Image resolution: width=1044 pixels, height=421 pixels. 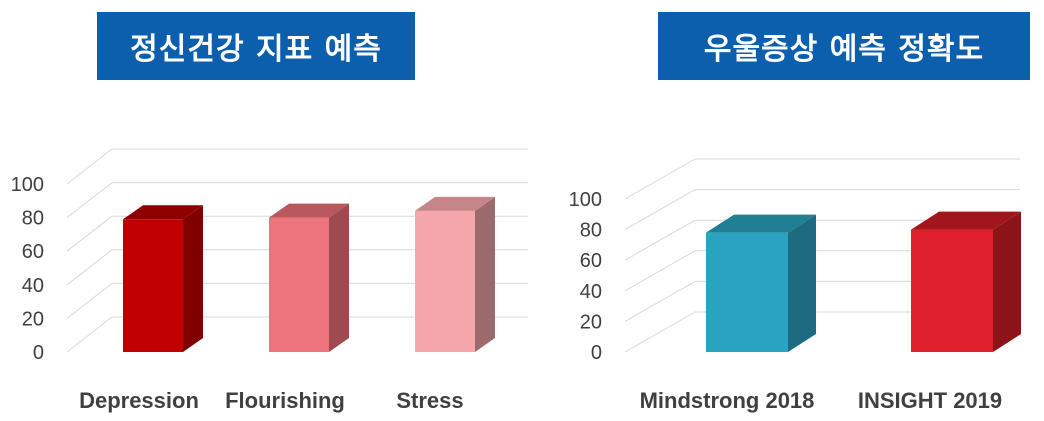 I want to click on x-category-label: Stress, so click(x=429, y=400).